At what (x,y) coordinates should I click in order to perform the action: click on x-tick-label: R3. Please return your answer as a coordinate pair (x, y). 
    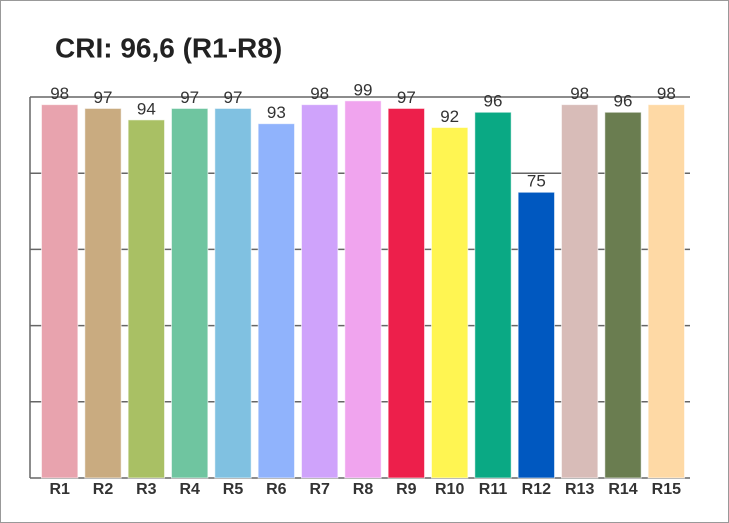
    Looking at the image, I should click on (146, 489).